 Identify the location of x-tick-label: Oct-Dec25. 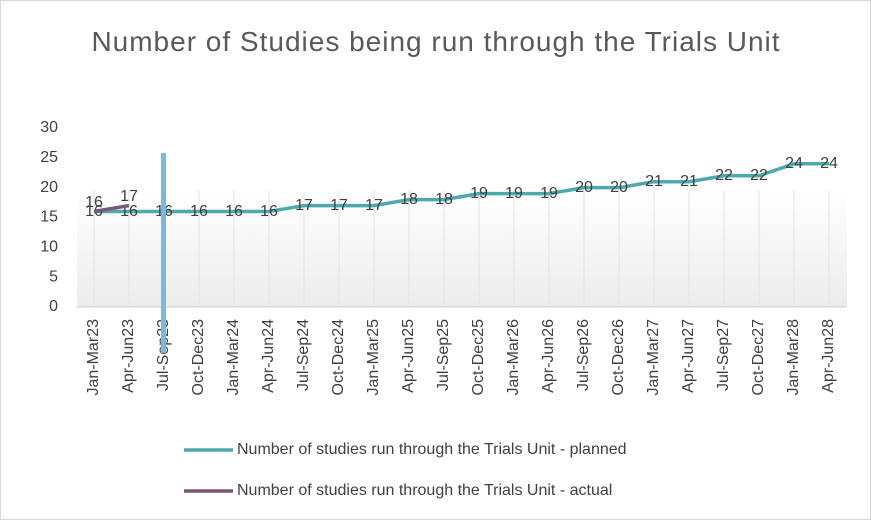
(478, 357).